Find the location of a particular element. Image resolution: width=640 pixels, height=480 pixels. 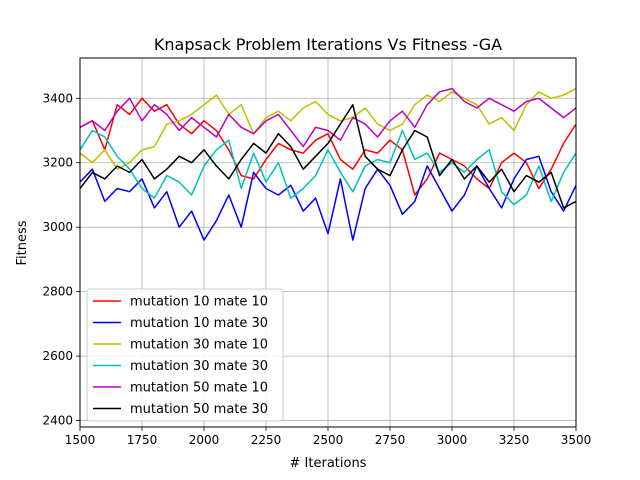

legend-label: mutation 50 mate 30 is located at coordinates (199, 409).